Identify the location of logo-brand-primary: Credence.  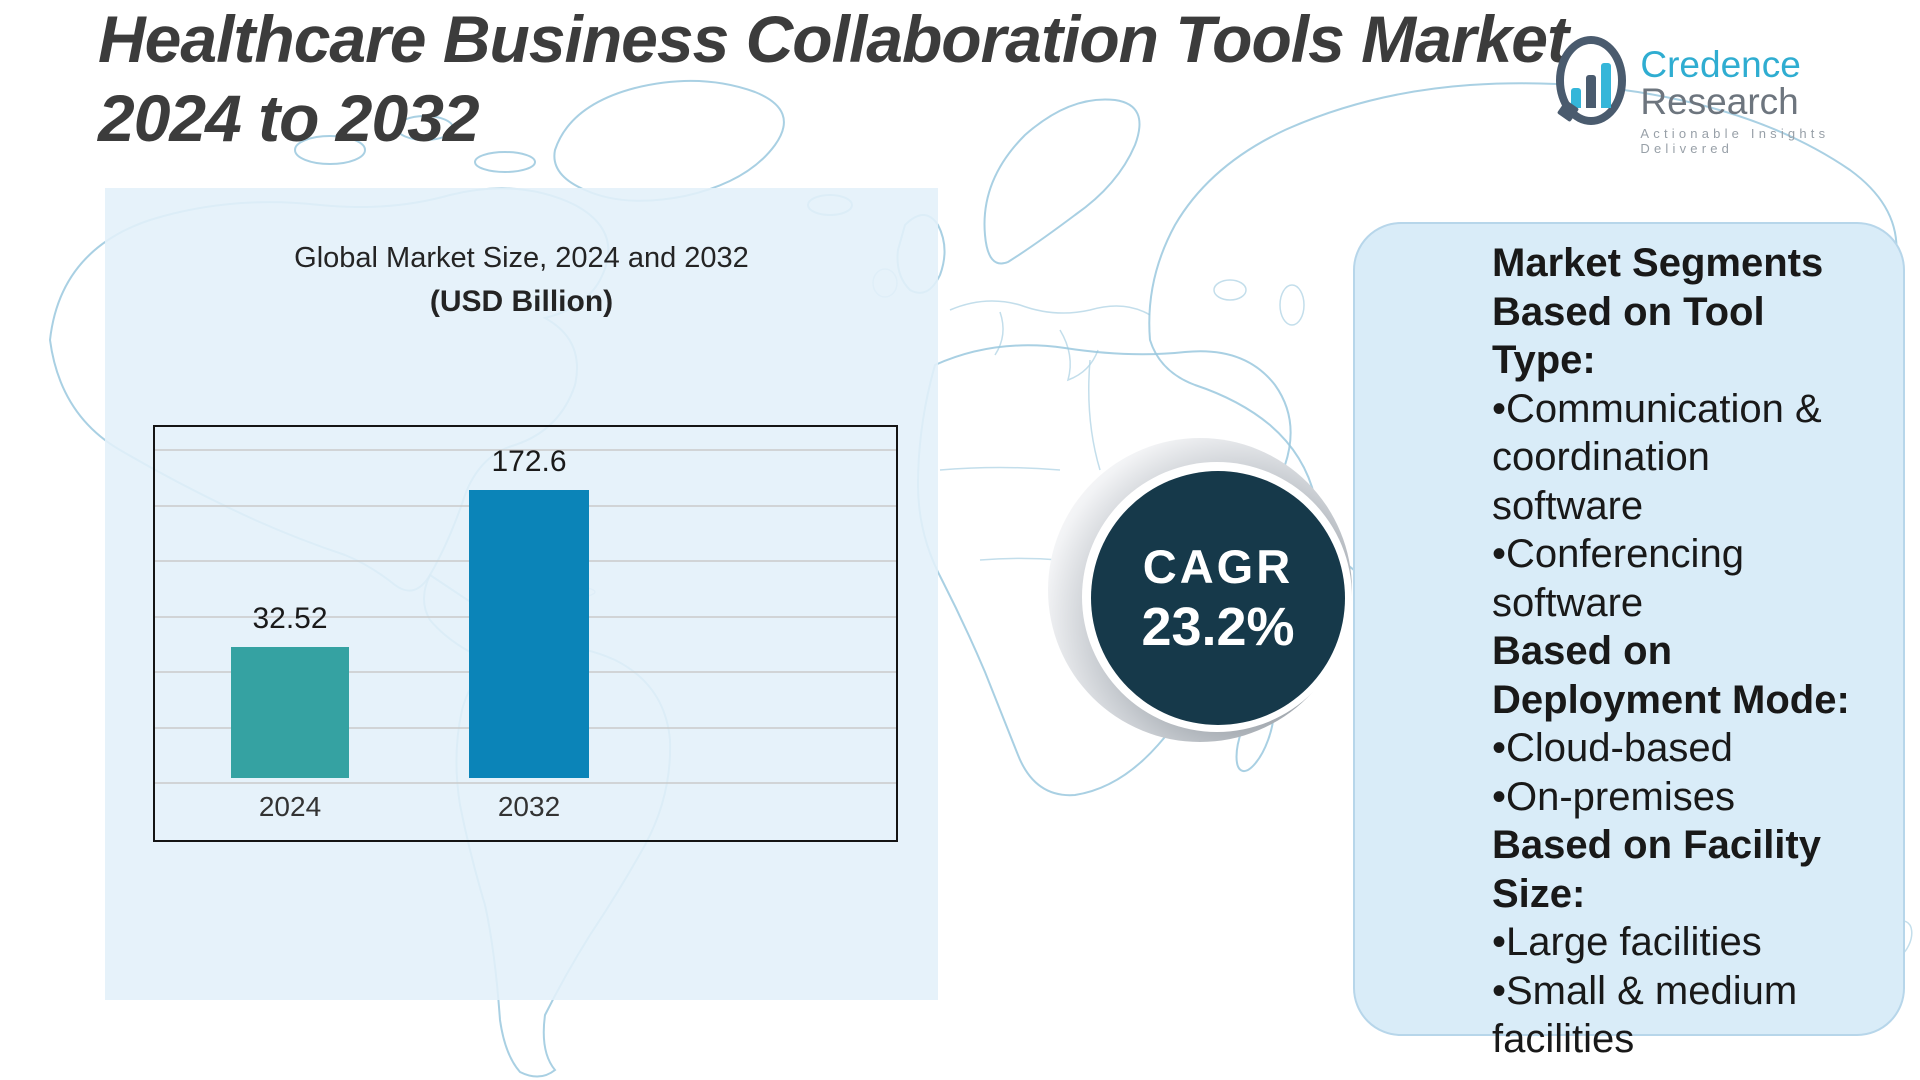
(1720, 64).